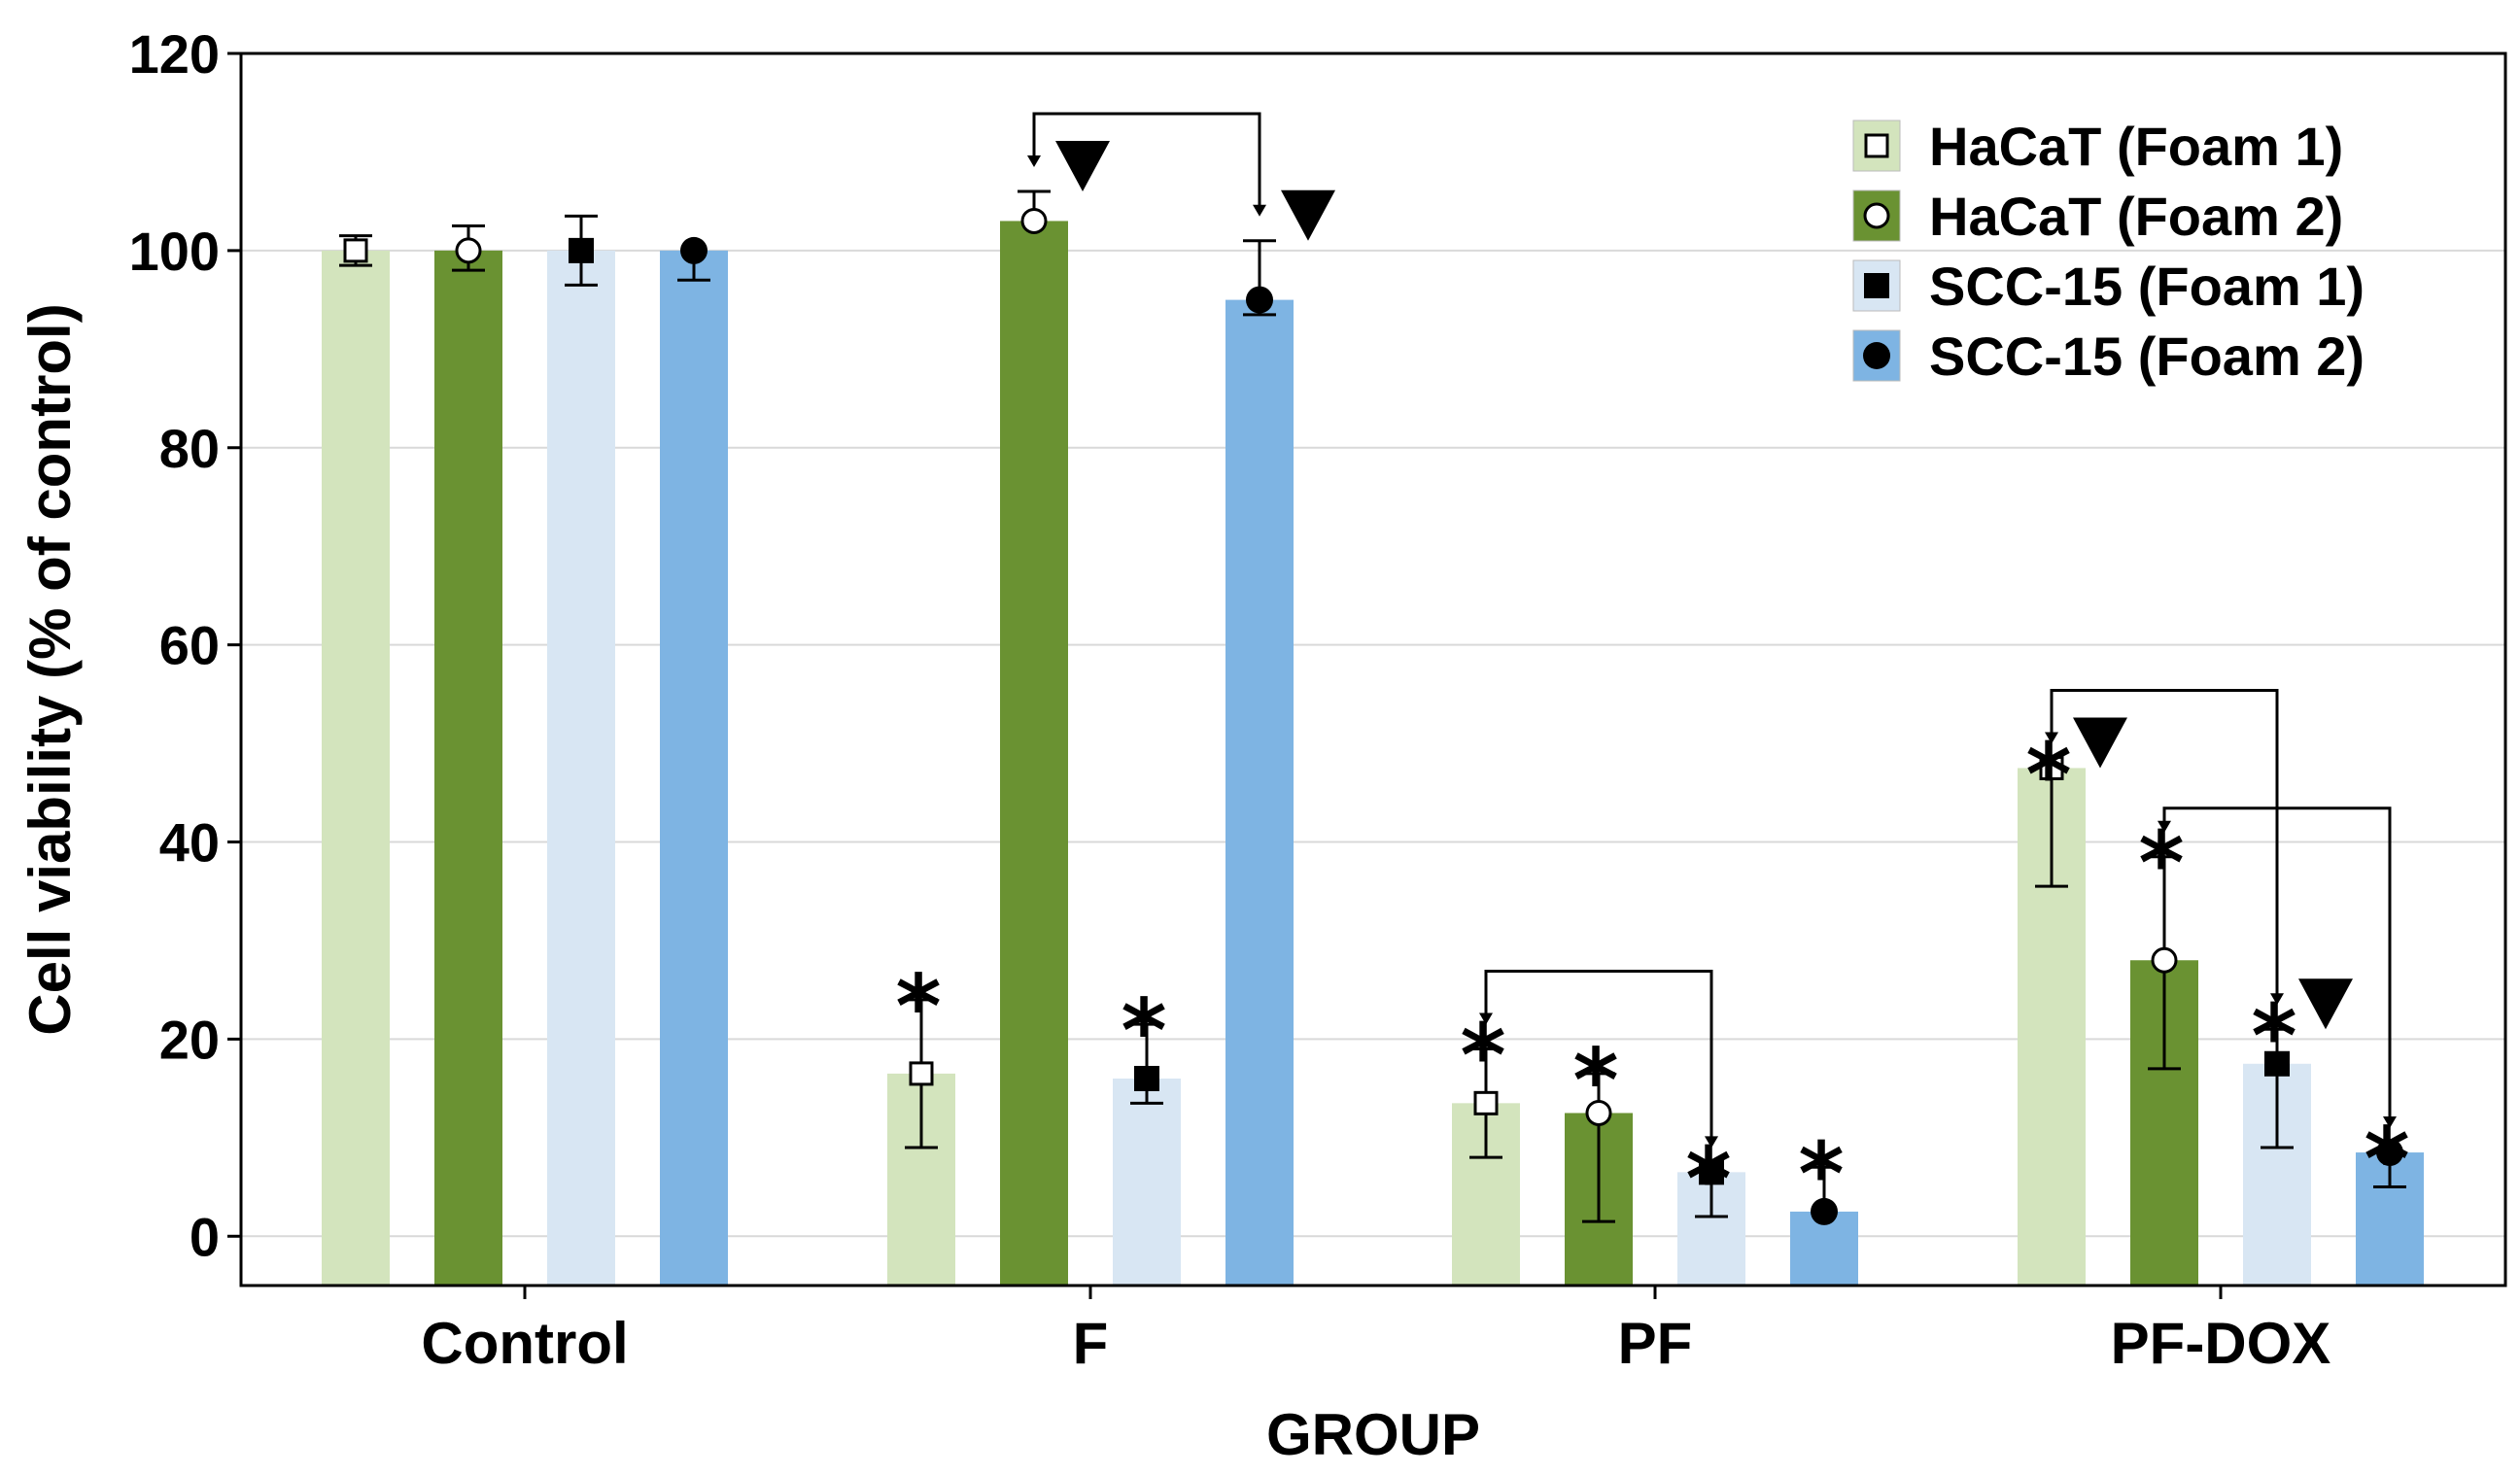 This screenshot has height=1475, width=2520. I want to click on x-axis: Control F PF PF-DOX, so click(1375, 1331).